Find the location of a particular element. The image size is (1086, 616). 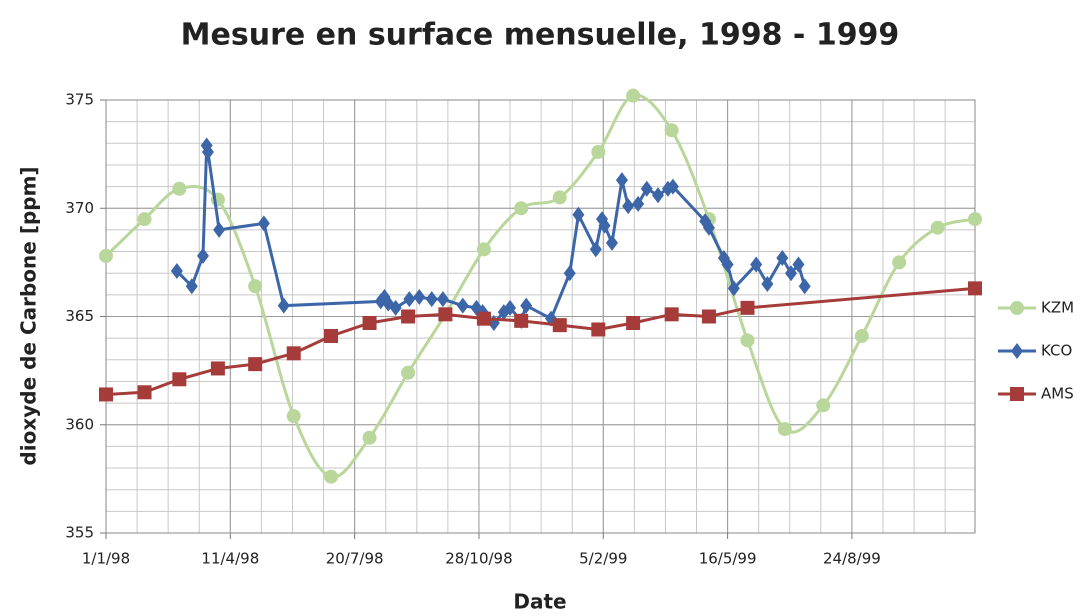

x-tick-label: 5/2/99 is located at coordinates (603, 559).